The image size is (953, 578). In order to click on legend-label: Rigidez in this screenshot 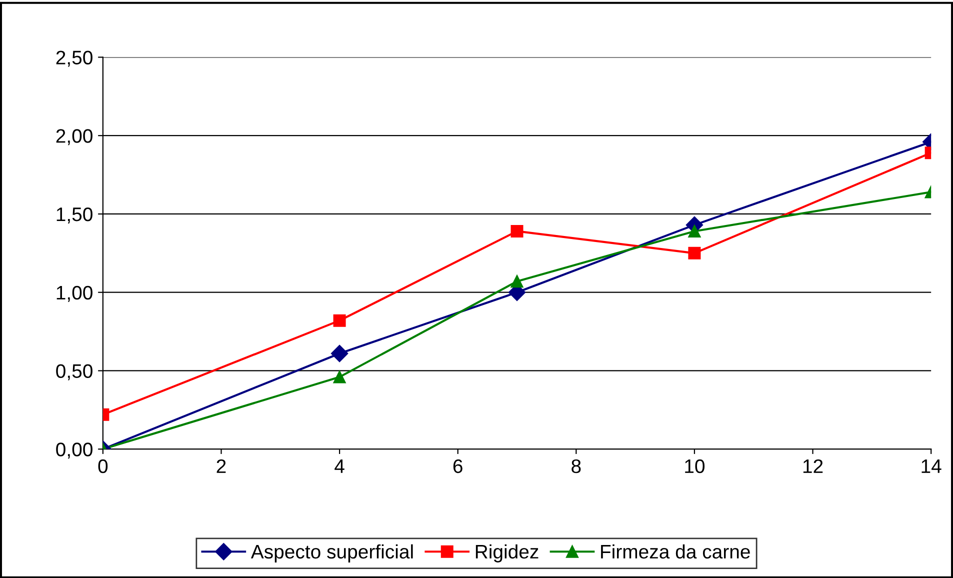, I will do `click(507, 553)`.